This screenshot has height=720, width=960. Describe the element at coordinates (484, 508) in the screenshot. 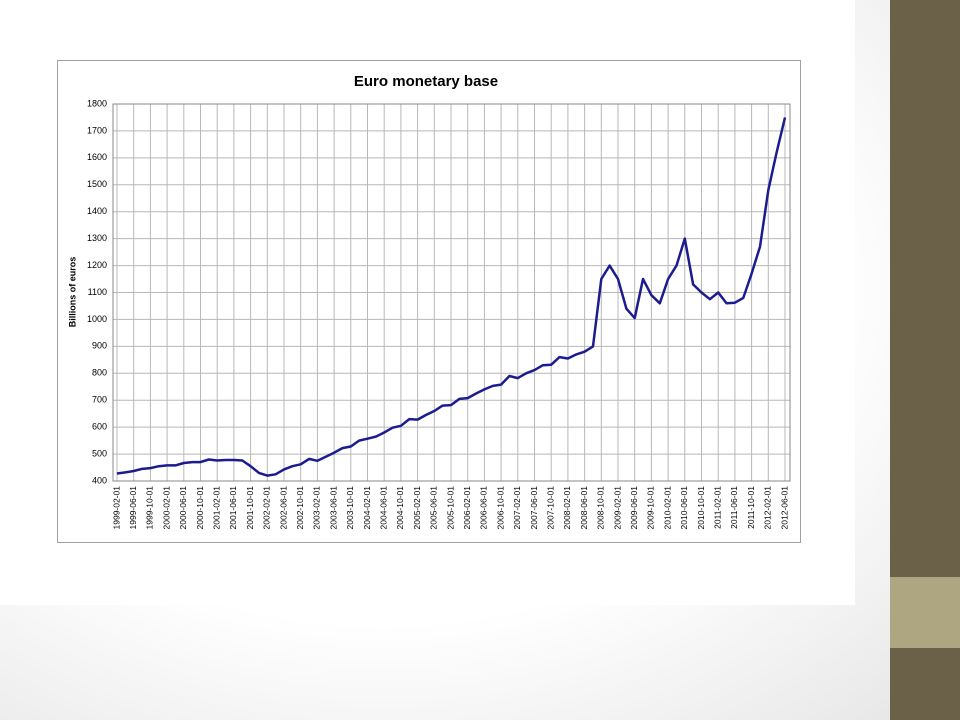

I see `x-tick-label: 2006-06-01` at that location.